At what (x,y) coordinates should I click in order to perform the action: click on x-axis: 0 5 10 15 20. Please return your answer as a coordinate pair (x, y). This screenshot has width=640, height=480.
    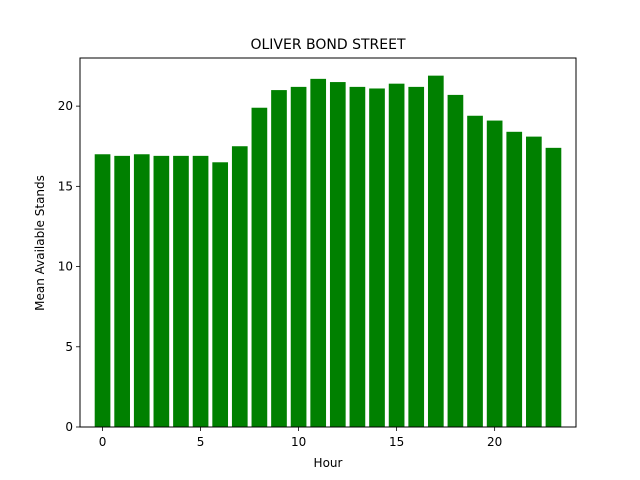
    Looking at the image, I should click on (300, 438).